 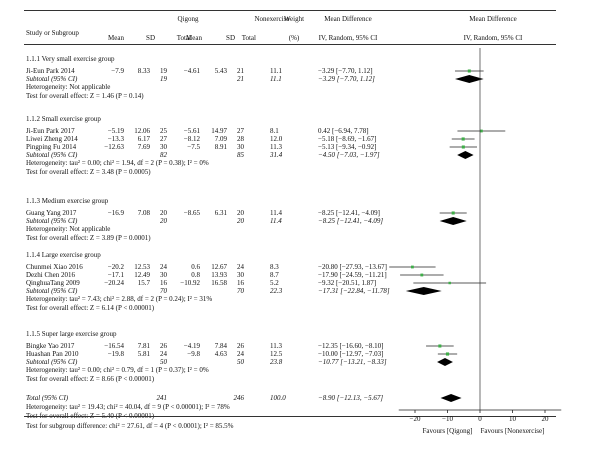 What do you see at coordinates (219, 267) in the screenshot?
I see `n-sd: 12.67` at bounding box center [219, 267].